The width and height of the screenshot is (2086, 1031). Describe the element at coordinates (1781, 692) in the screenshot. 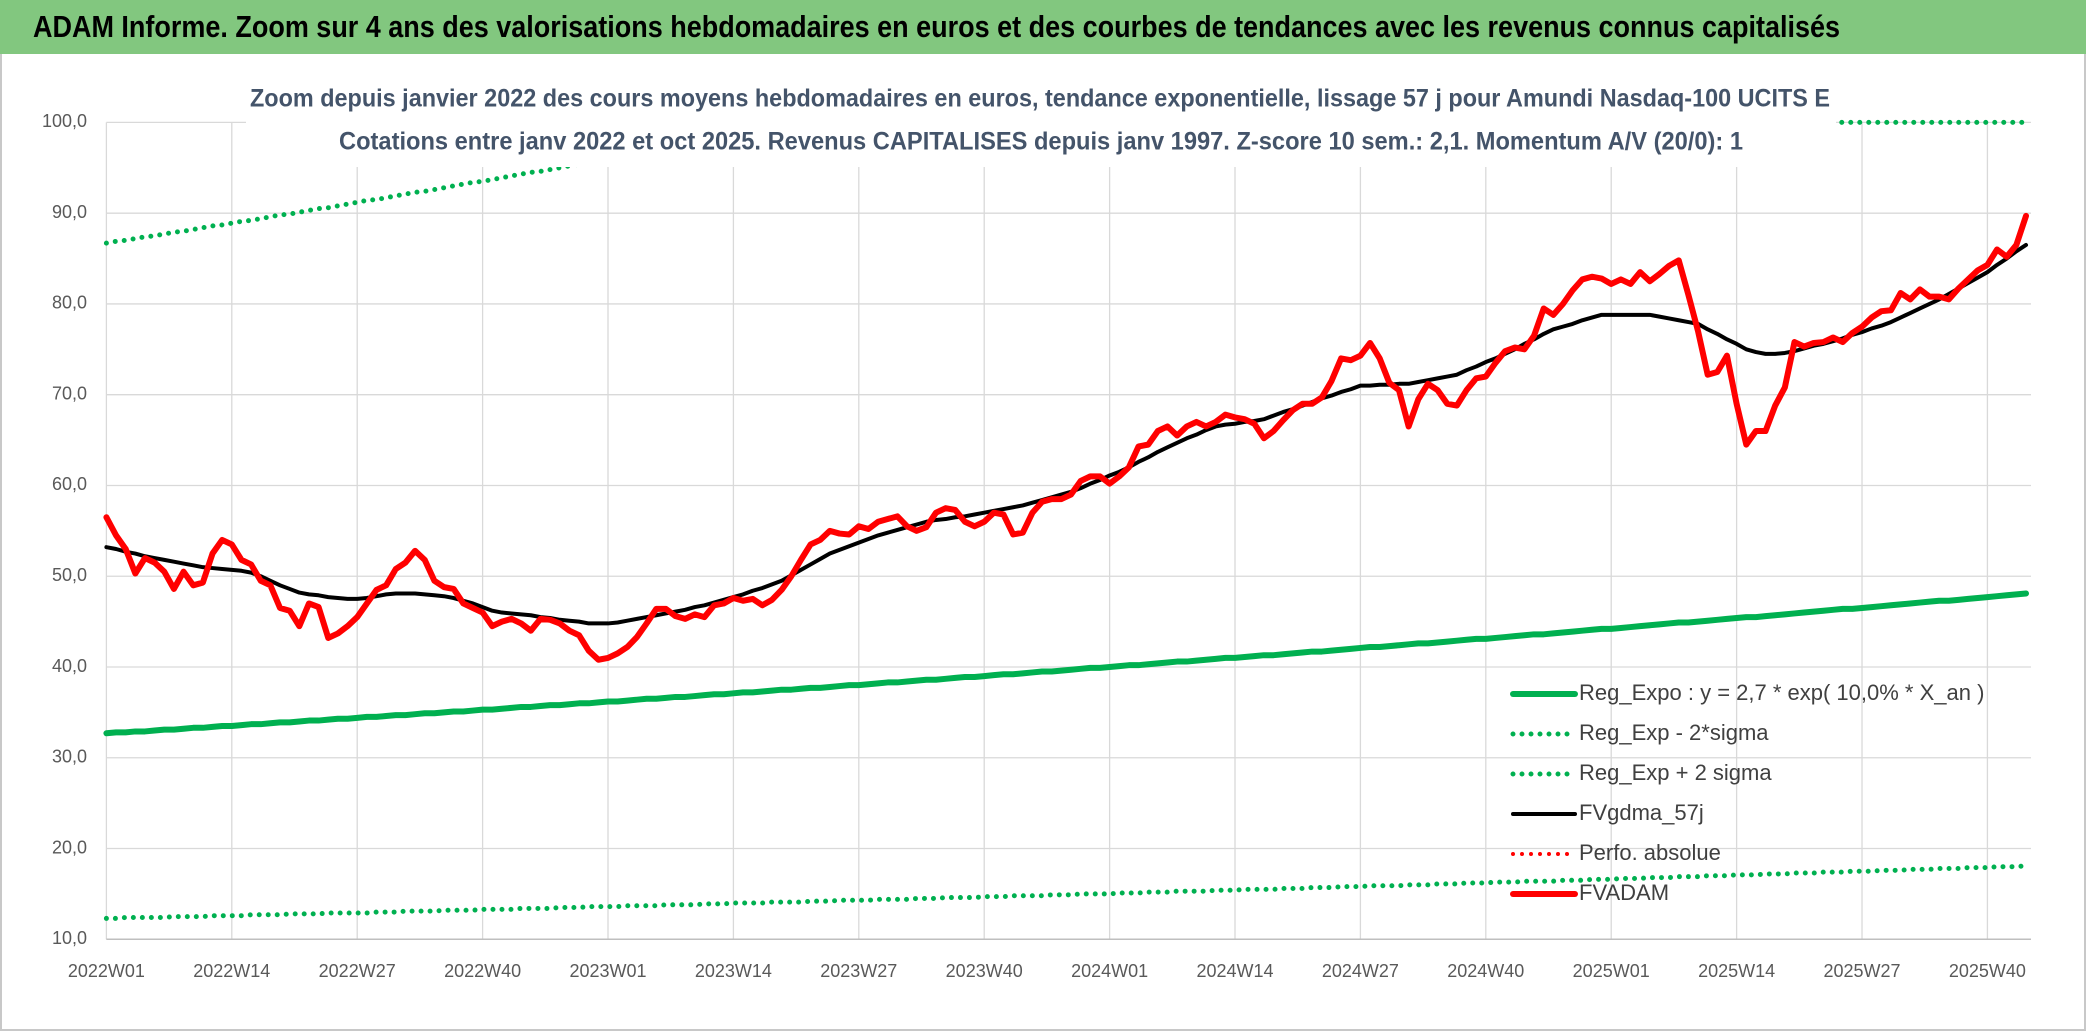

I see `legend-label: Reg_Expo : y = 2,7 * exp( 10,0% * X_an )` at that location.